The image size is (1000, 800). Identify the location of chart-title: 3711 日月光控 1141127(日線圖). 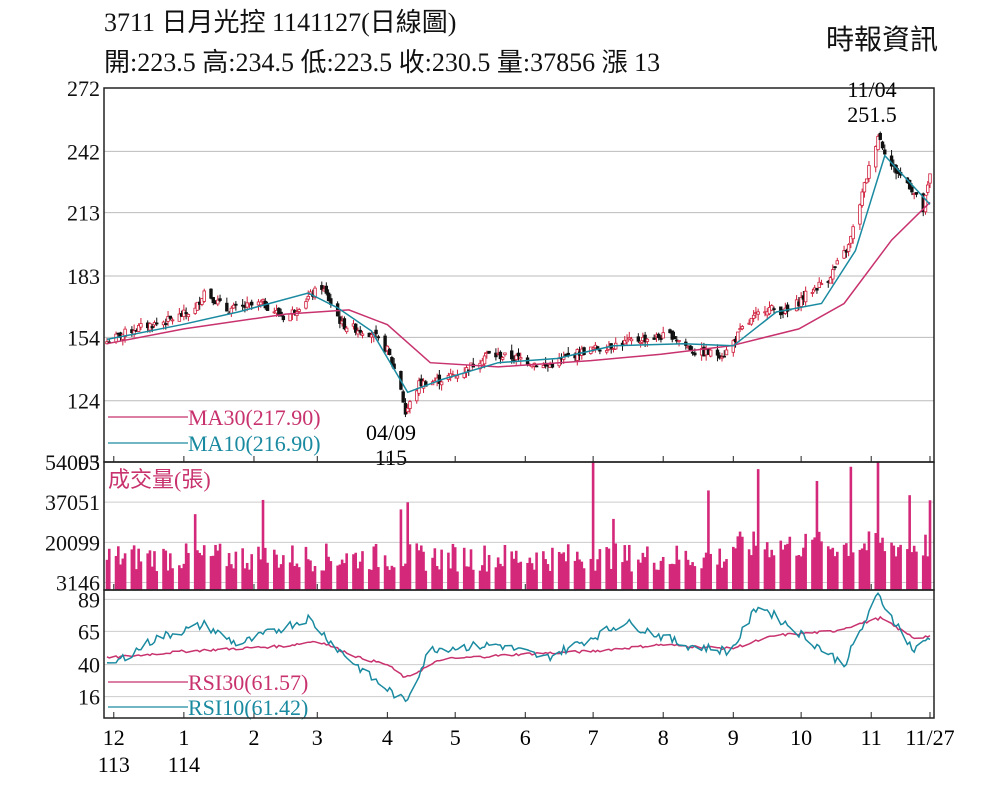
(280, 22).